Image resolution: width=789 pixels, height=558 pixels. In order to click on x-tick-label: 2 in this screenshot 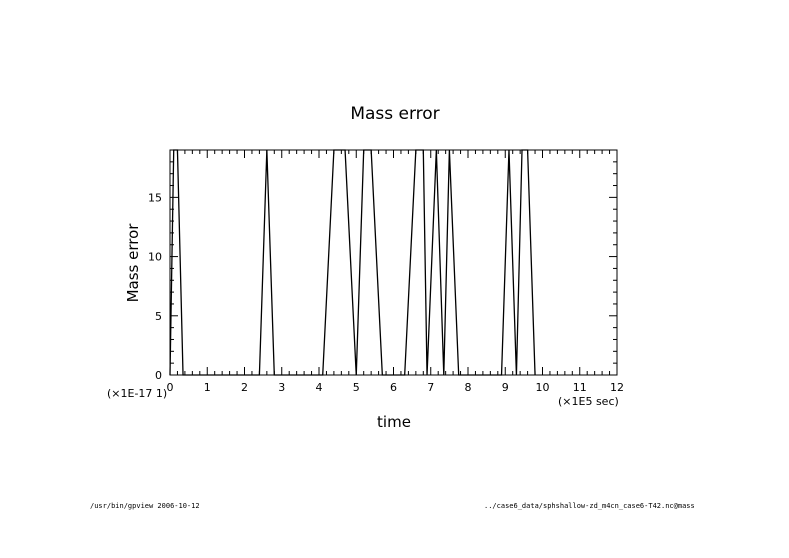, I will do `click(244, 387)`.